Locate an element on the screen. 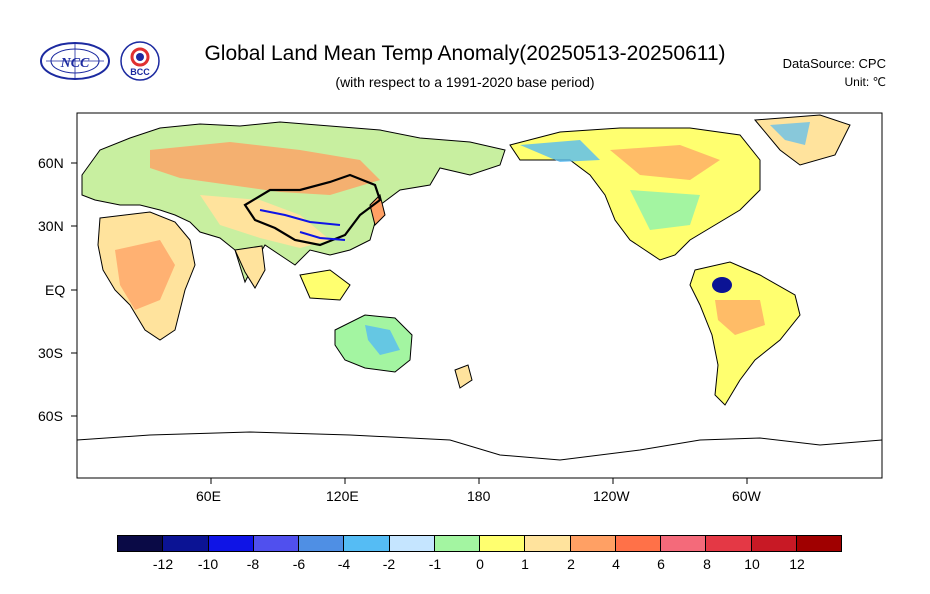  eurasia-yellow is located at coordinates (265, 221).